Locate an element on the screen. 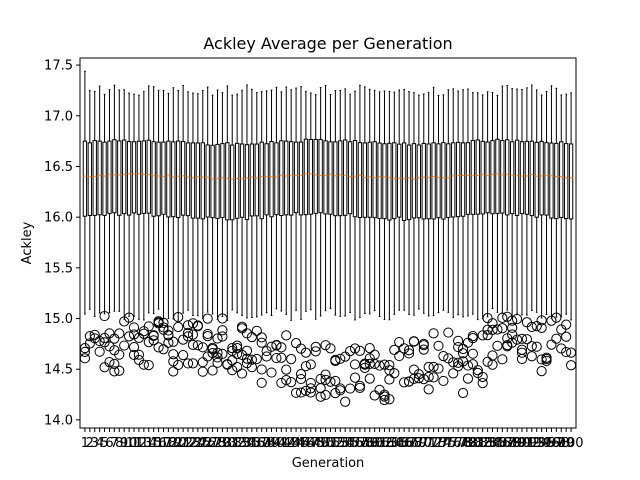 The height and width of the screenshot is (480, 640). x-tick-label: 37 is located at coordinates (261, 443).